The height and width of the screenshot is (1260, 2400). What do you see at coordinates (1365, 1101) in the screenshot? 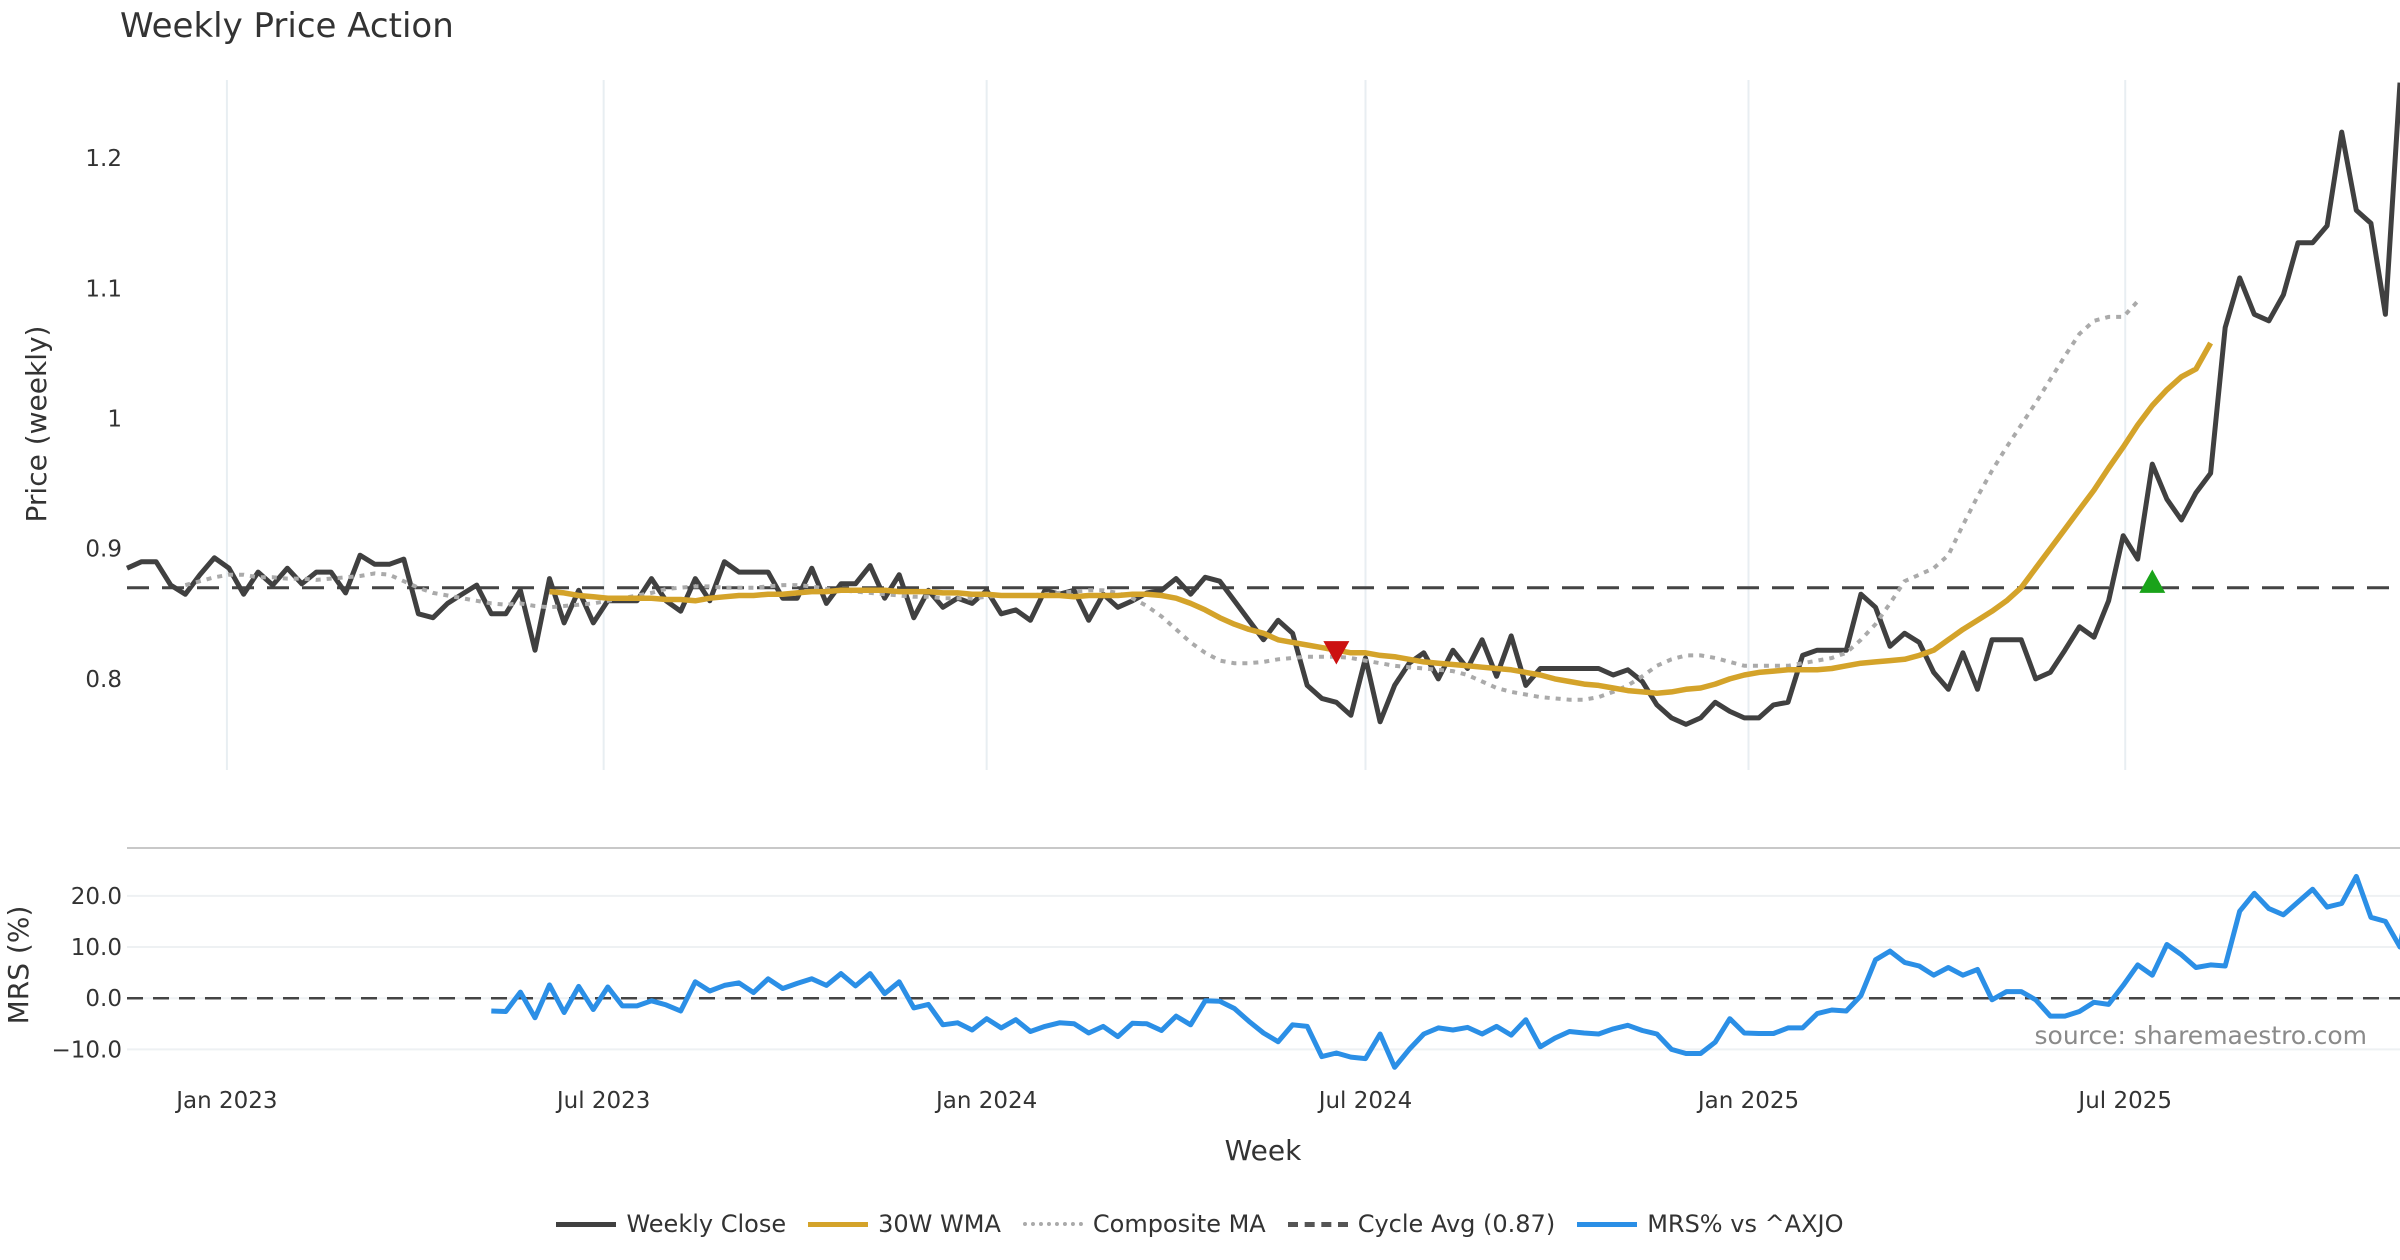
I see `x-tick-label: Jul 2024` at bounding box center [1365, 1101].